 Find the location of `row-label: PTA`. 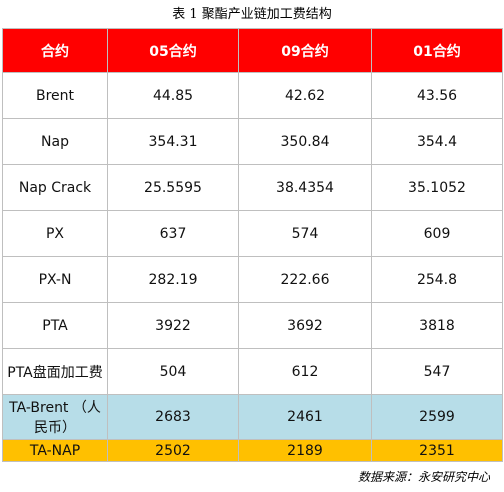

row-label: PTA is located at coordinates (55, 325).